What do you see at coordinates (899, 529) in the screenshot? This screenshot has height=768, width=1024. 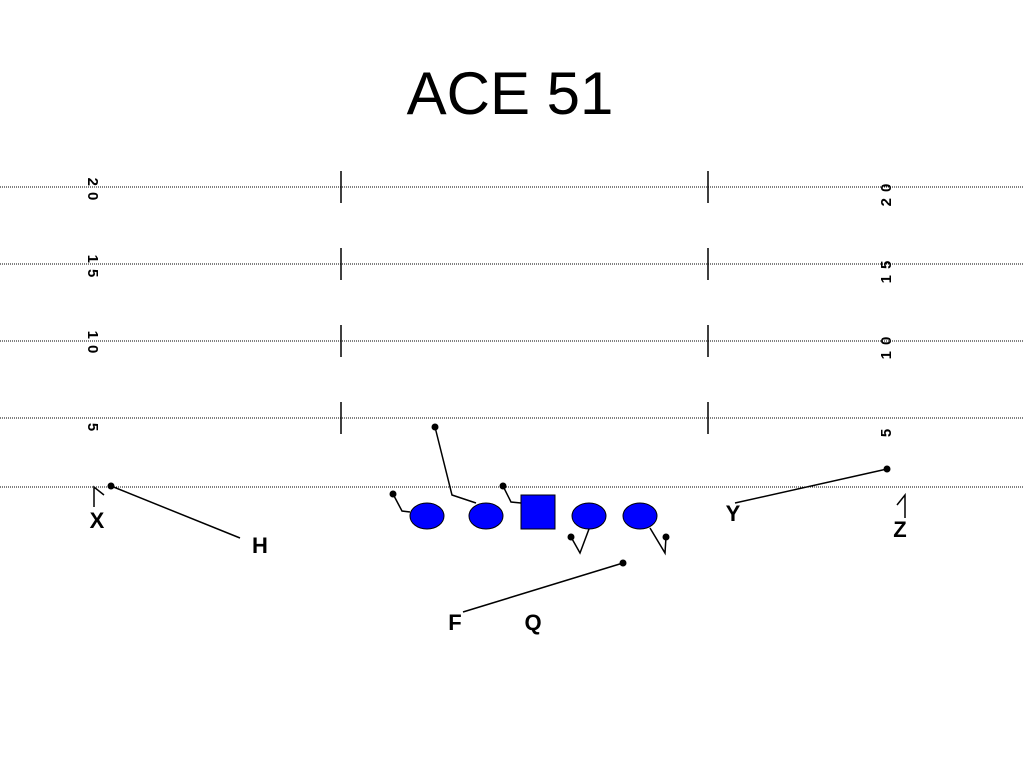 I see `player-label: Z` at bounding box center [899, 529].